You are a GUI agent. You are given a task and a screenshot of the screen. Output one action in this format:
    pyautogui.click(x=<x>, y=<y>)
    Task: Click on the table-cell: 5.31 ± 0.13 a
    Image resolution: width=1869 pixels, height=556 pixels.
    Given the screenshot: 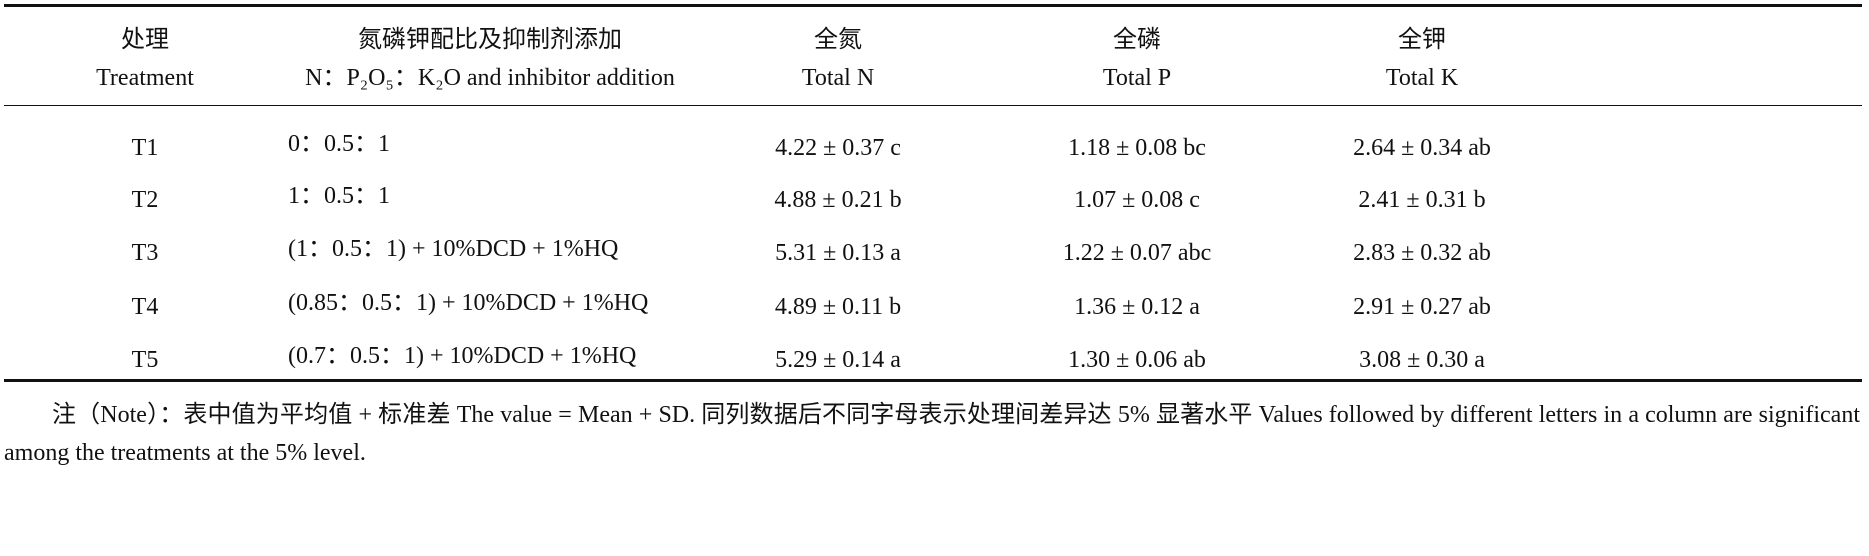 What is the action you would take?
    pyautogui.click(x=838, y=253)
    